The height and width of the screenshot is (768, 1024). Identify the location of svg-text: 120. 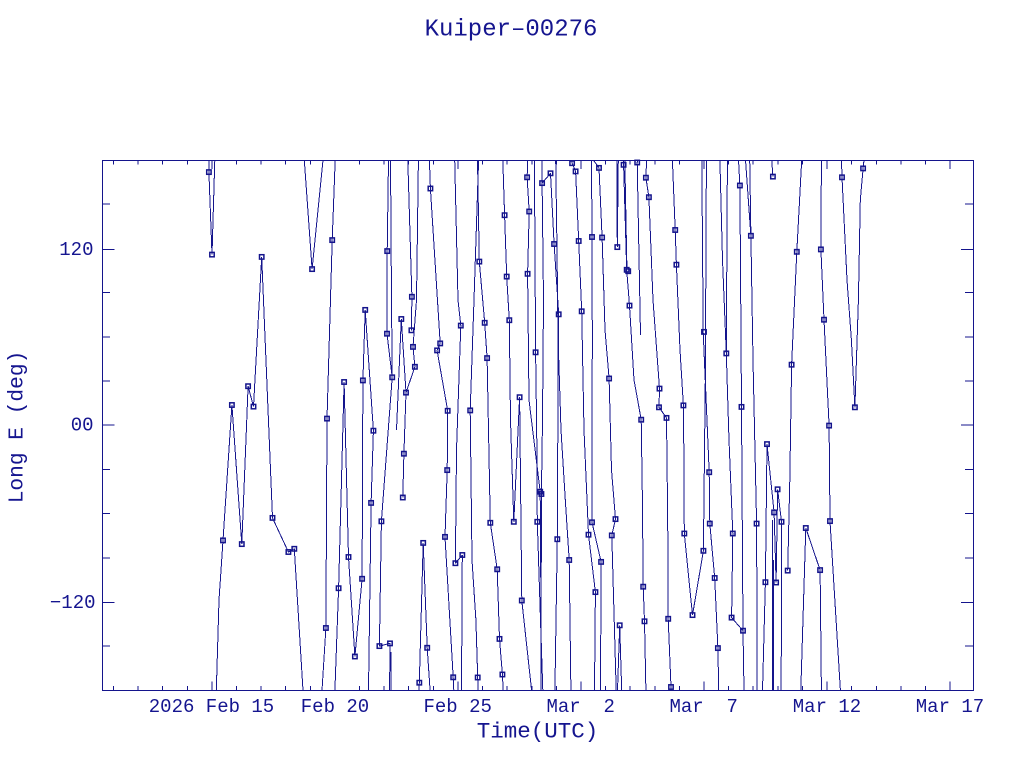
(76, 250).